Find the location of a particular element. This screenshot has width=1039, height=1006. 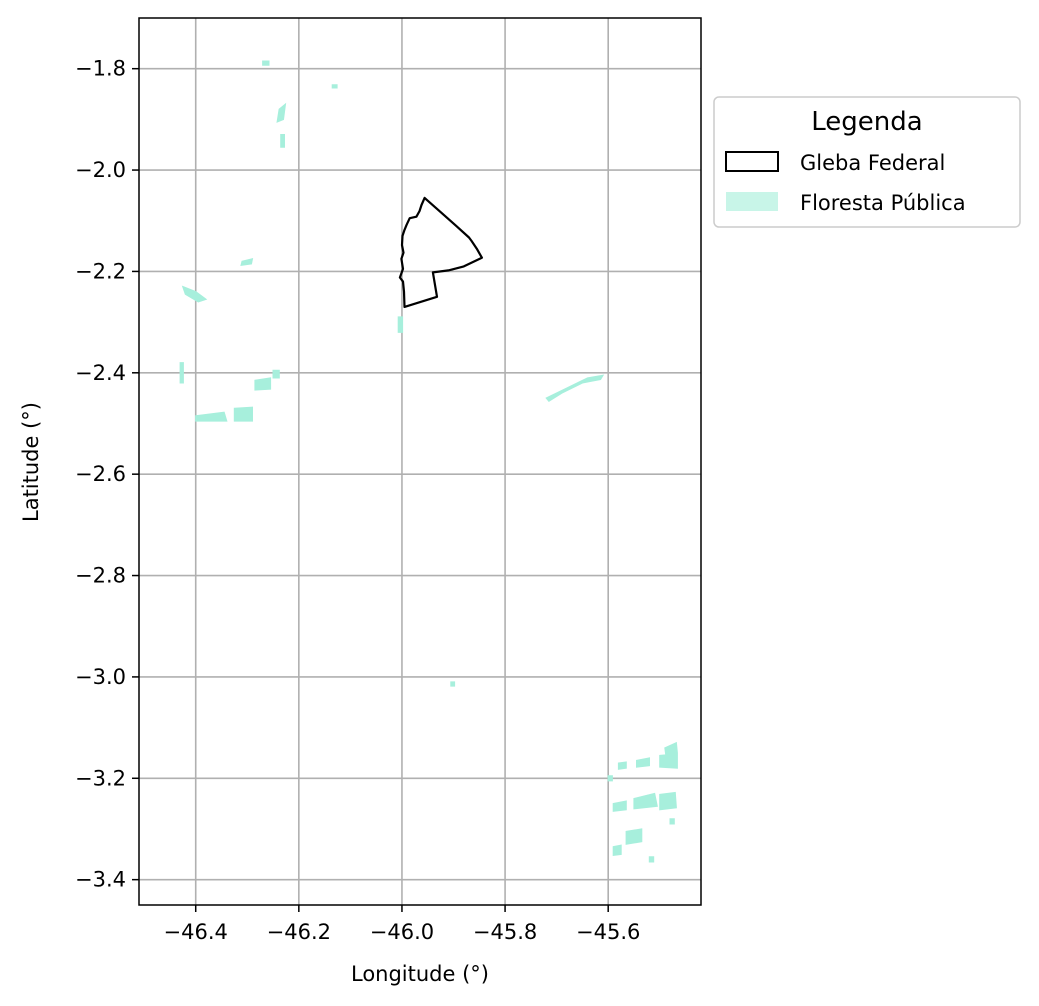

gleba-federal-layer is located at coordinates (440, 252).